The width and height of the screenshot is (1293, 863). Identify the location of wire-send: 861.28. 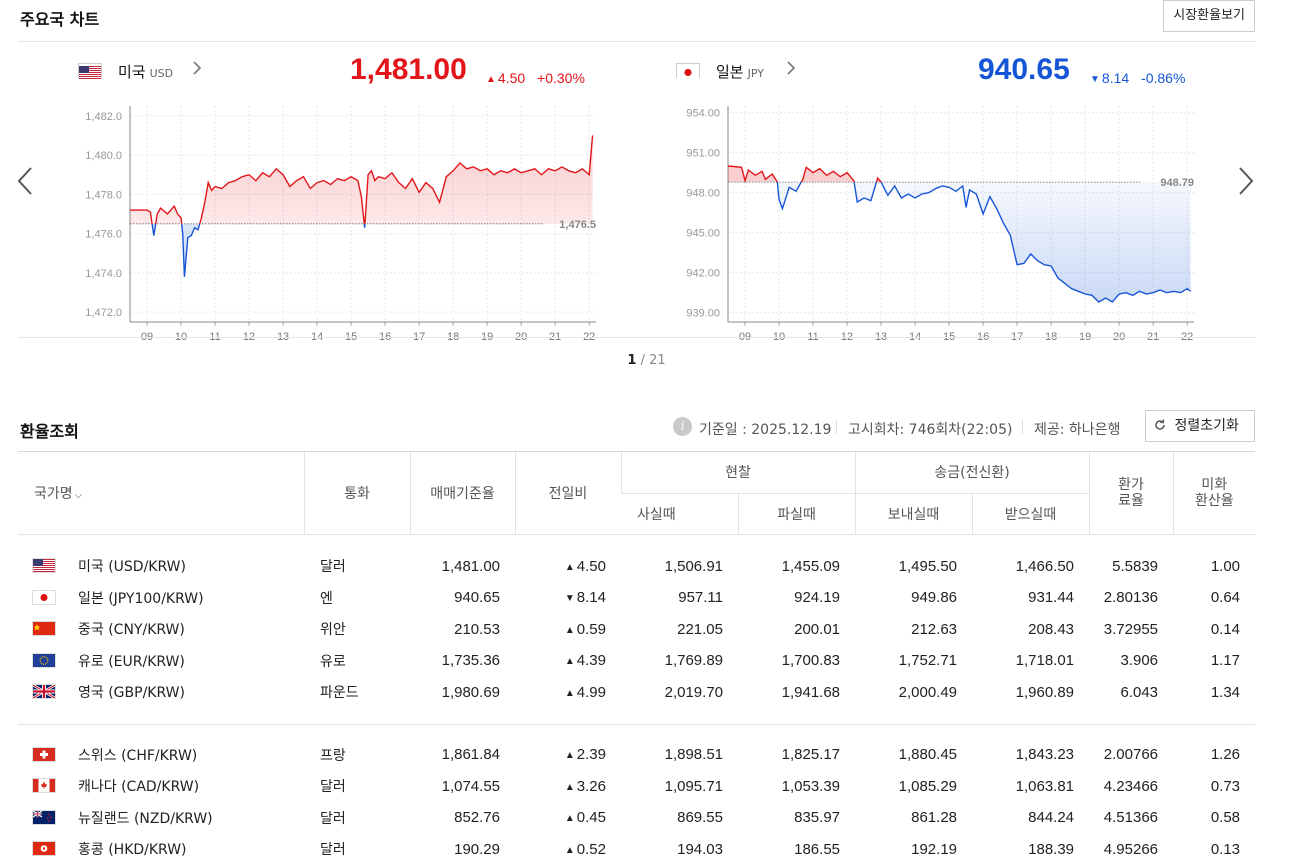
(934, 818).